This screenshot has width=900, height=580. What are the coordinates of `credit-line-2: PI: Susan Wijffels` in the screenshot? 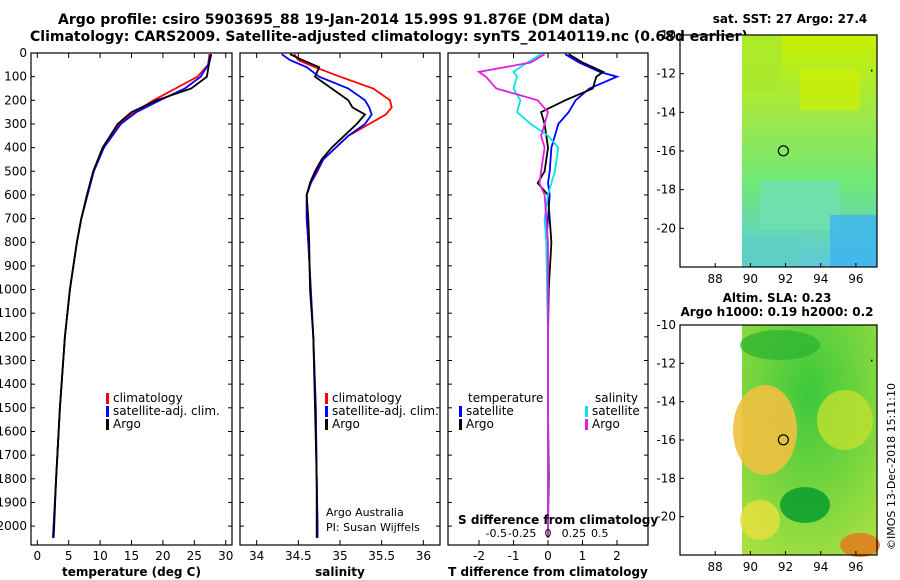 It's located at (373, 527).